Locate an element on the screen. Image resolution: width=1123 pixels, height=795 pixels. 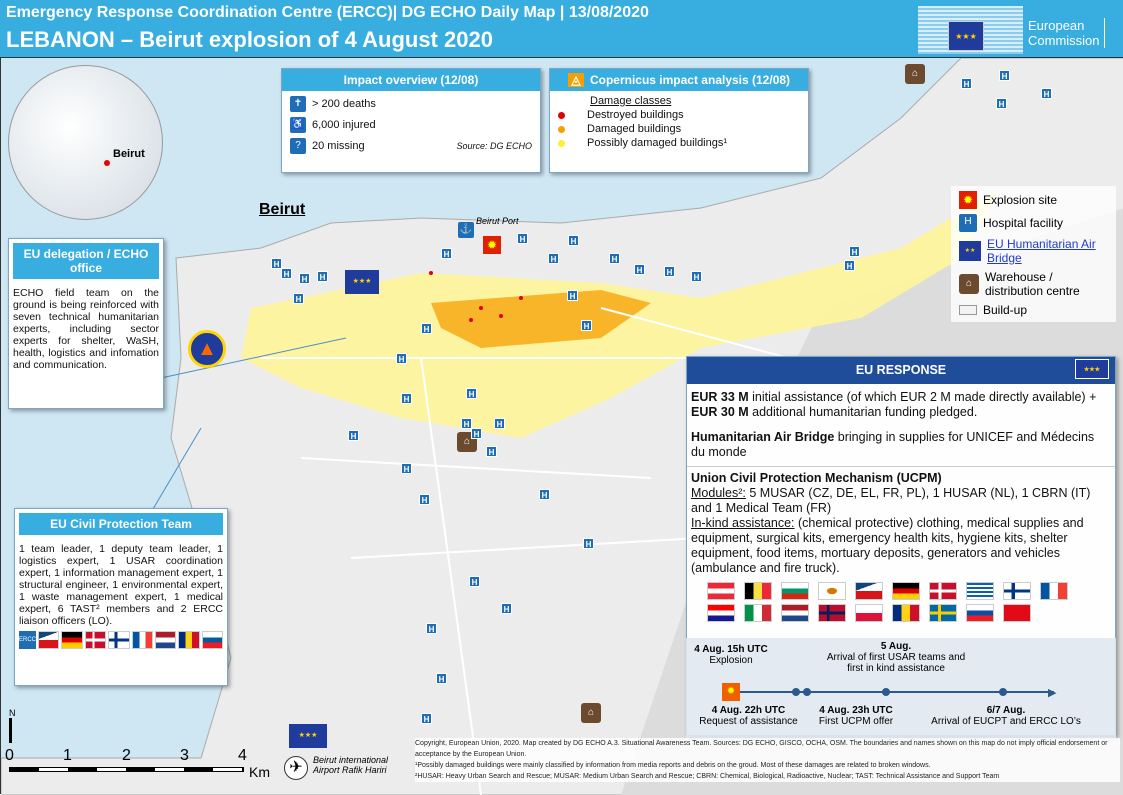
flag-cy-icon is located at coordinates (832, 591).